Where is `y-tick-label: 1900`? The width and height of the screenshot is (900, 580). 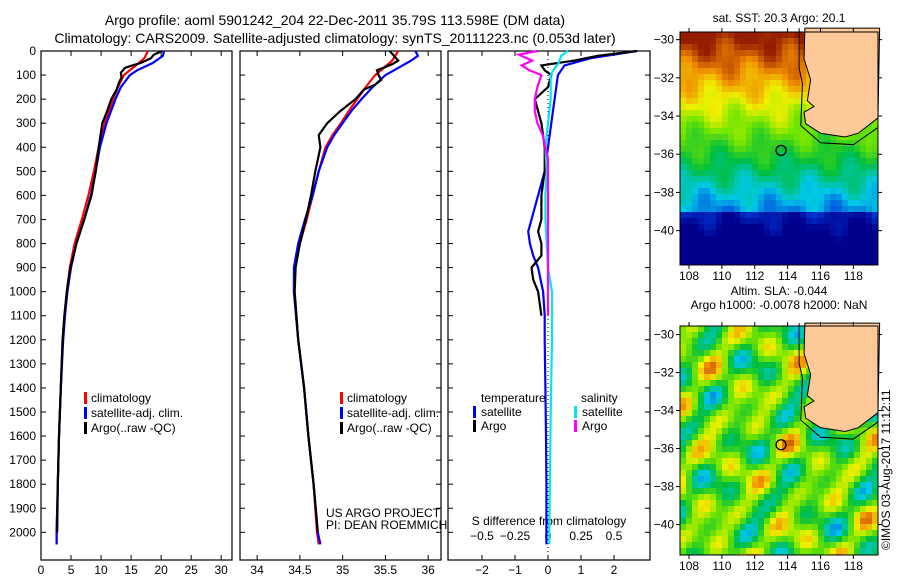
y-tick-label: 1900 is located at coordinates (22, 508).